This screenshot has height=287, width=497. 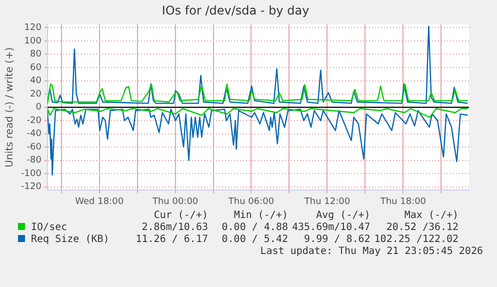 What do you see at coordinates (36, 55) in the screenshot?
I see `y-tick-label: 80` at bounding box center [36, 55].